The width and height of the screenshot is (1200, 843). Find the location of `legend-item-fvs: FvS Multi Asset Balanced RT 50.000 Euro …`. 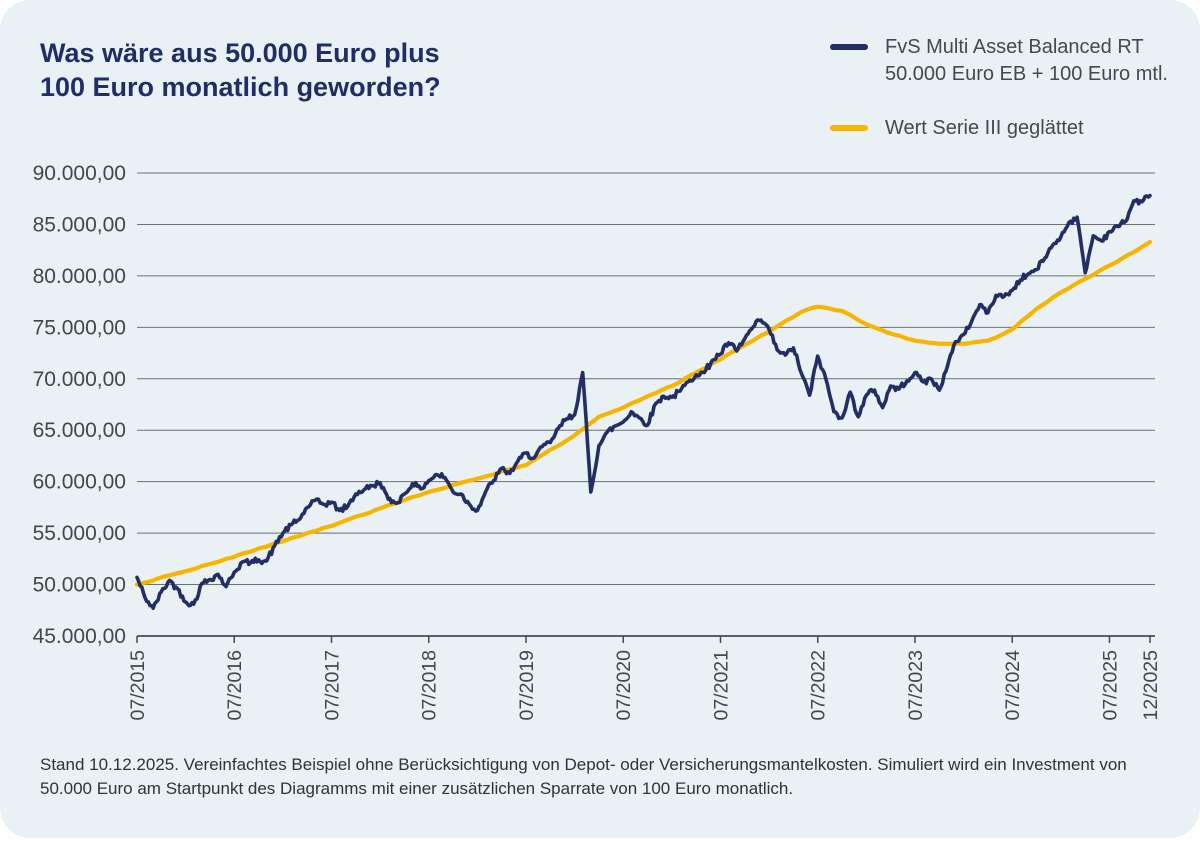

legend-item-fvs: FvS Multi Asset Balanced RT 50.000 Euro … is located at coordinates (999, 61).